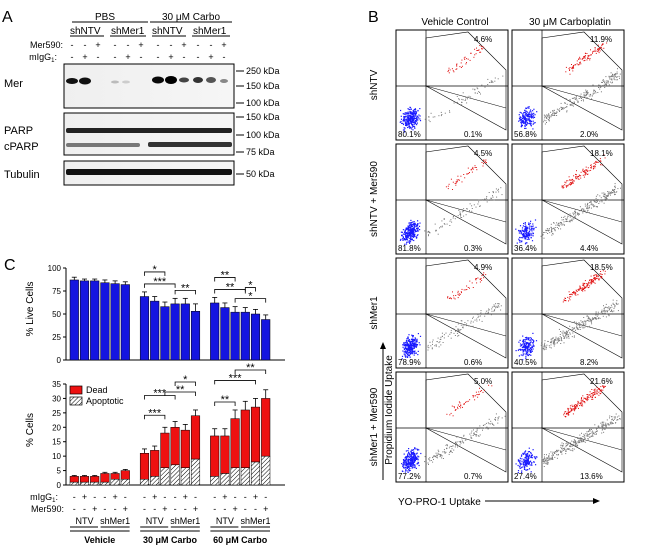  I want to click on flow-pct-live: 77.2%, so click(409, 476).